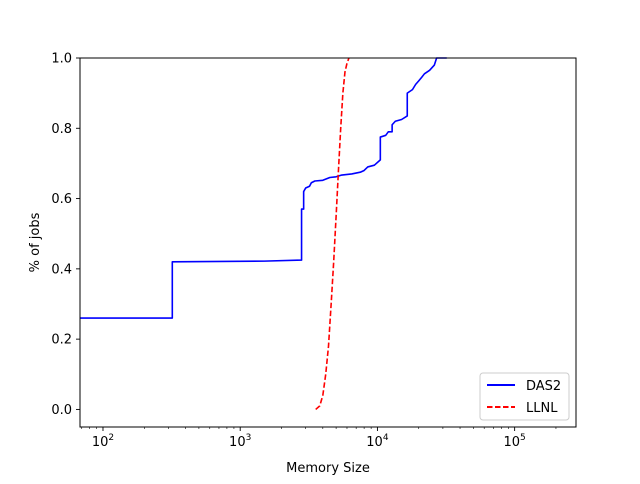  Describe the element at coordinates (61, 340) in the screenshot. I see `y-tick-label: 0.2` at that location.